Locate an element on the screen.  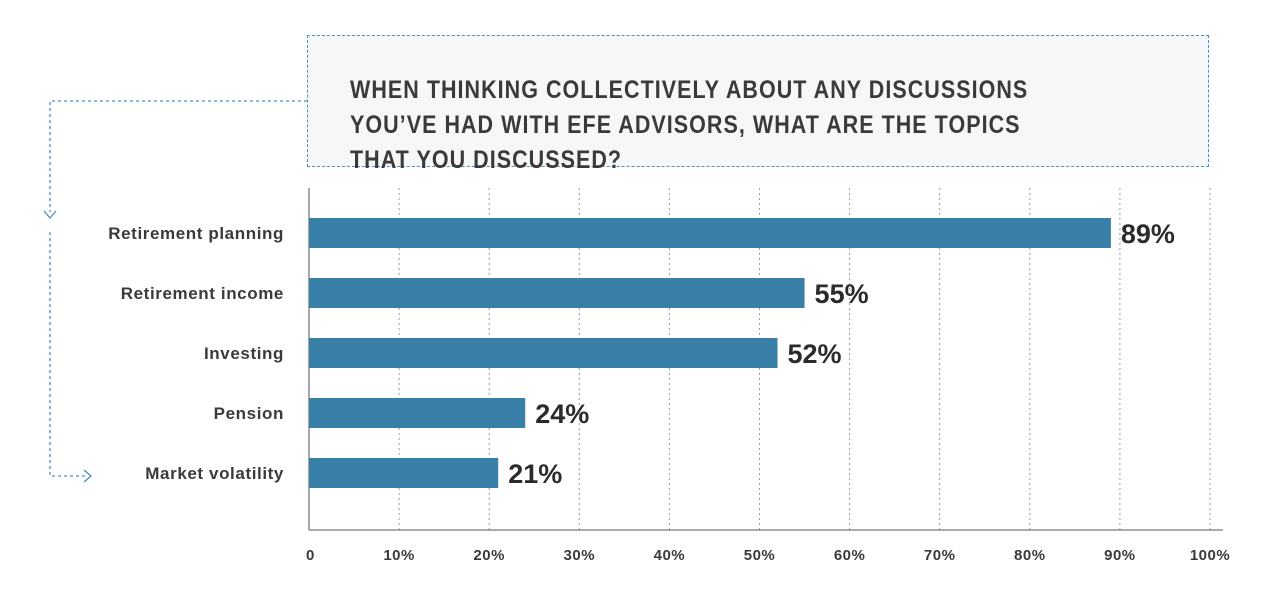
x-tick-label: 100% is located at coordinates (1210, 555).